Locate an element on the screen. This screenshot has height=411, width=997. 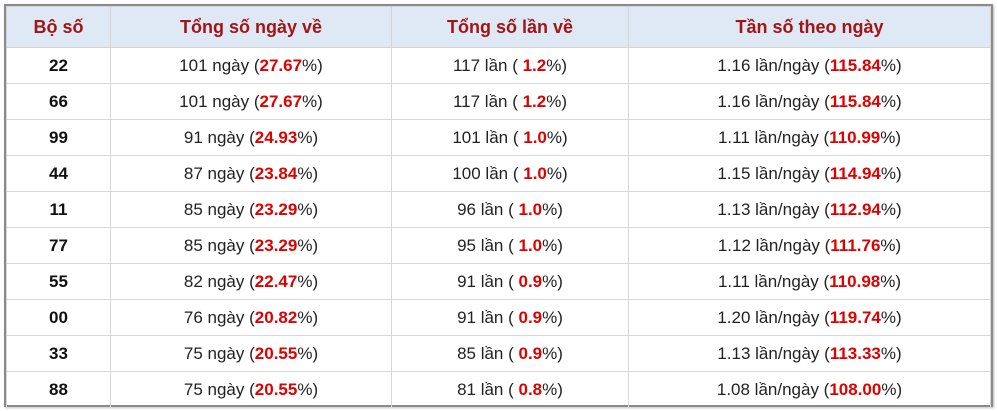
cell-text: 1.13 lần/ngày ( is located at coordinates (773, 353).